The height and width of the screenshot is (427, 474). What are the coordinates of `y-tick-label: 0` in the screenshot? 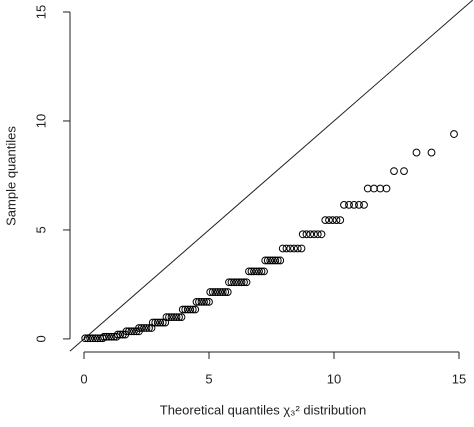 It's located at (40, 338).